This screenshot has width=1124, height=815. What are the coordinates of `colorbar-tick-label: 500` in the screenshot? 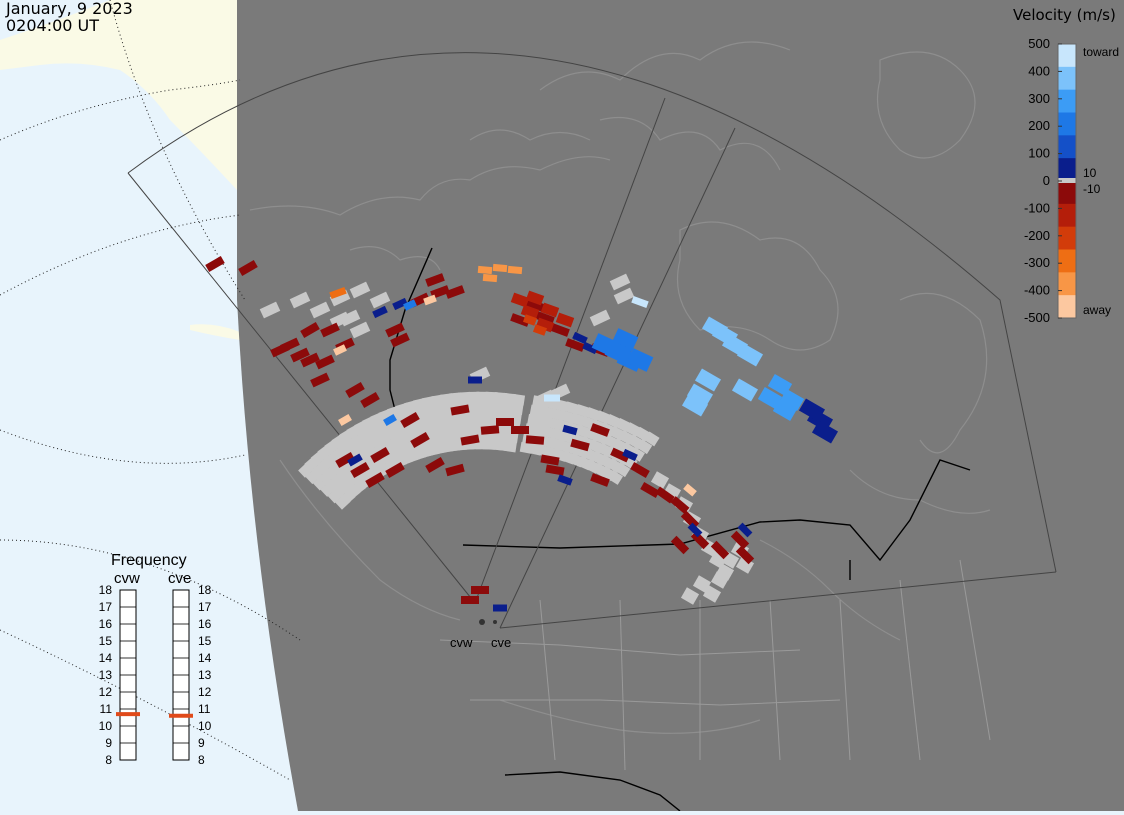 It's located at (1039, 43).